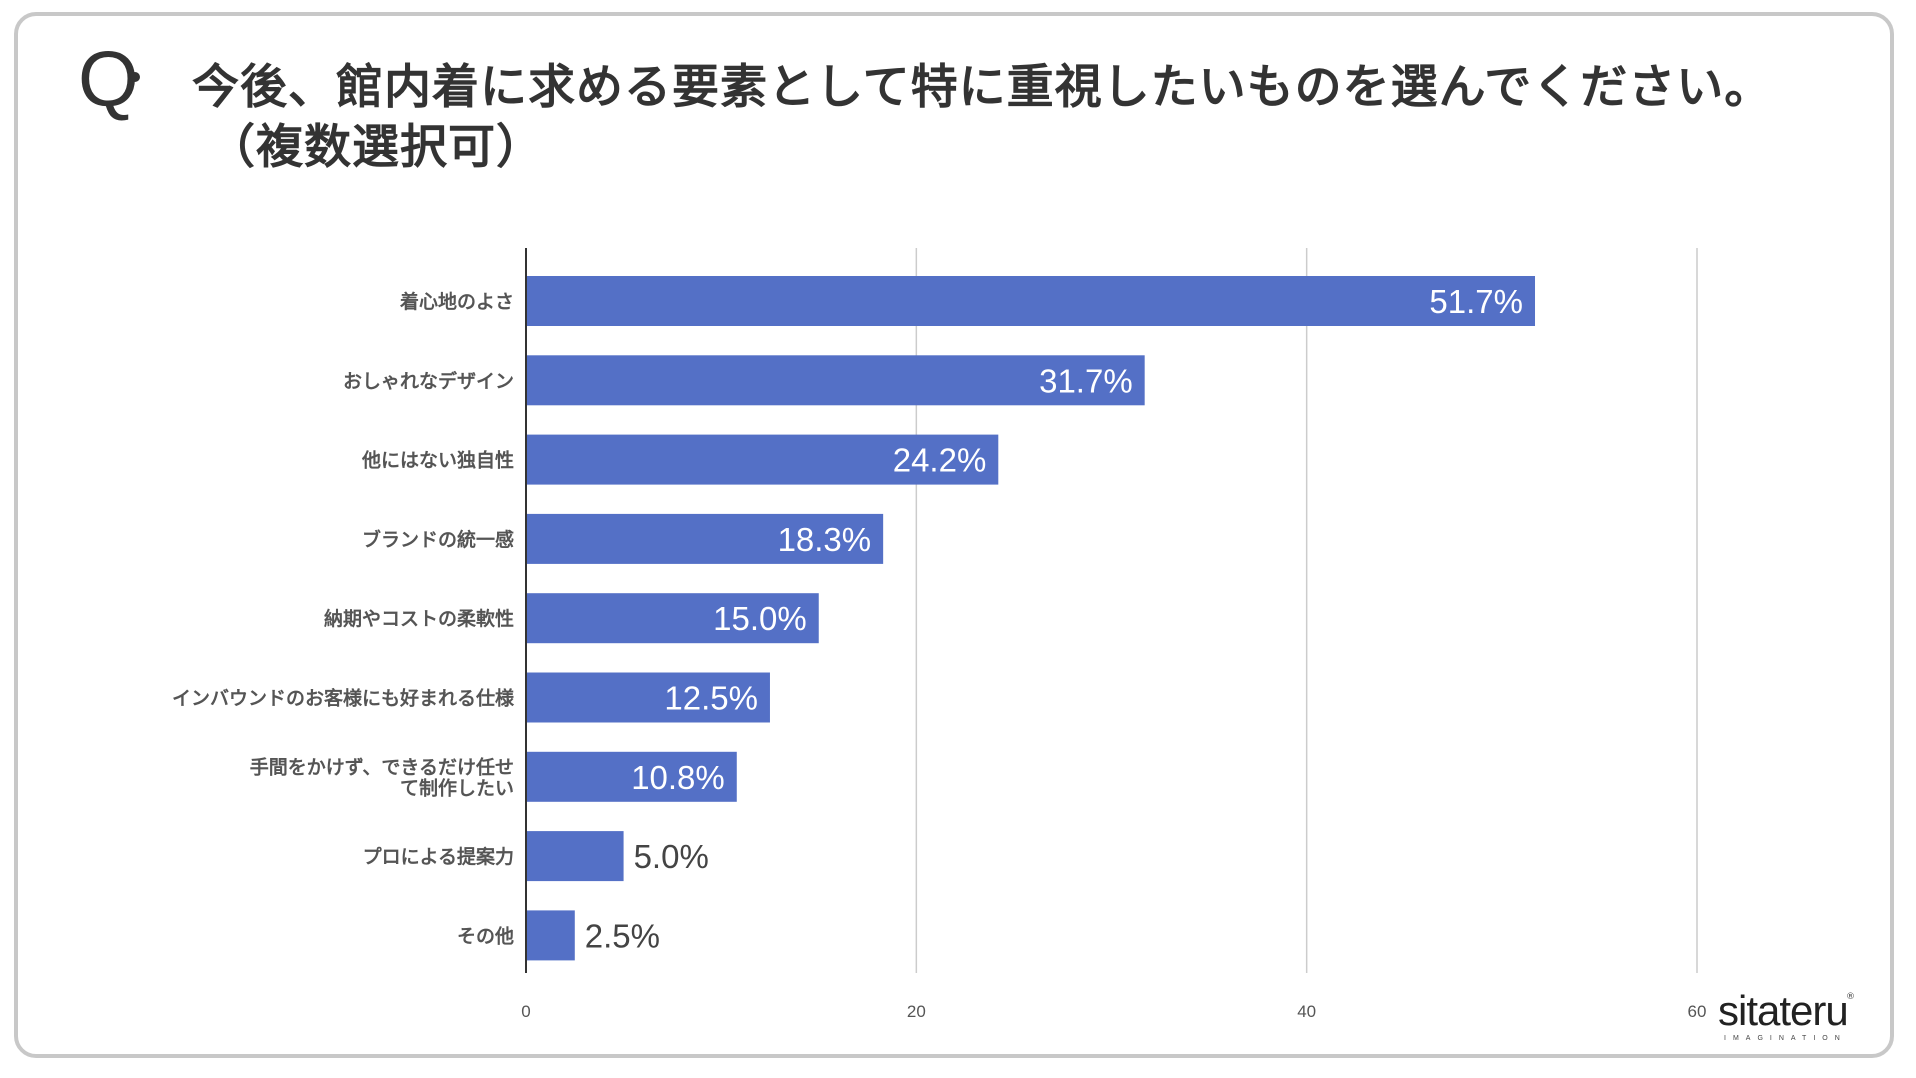 Image resolution: width=1916 pixels, height=1078 pixels. Describe the element at coordinates (485, 935) in the screenshot. I see `category-label: その他` at that location.